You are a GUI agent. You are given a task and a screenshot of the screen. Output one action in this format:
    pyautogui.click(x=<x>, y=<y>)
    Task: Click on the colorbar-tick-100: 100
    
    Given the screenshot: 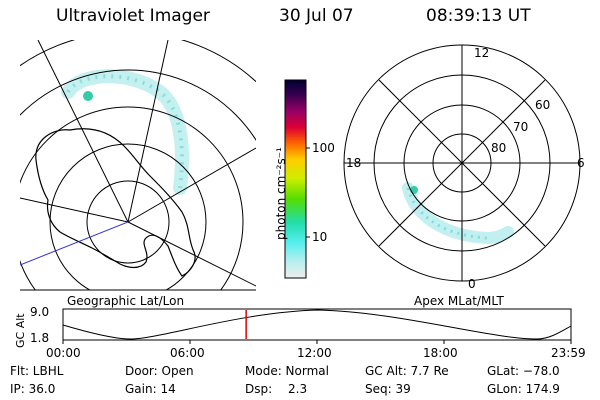 What is the action you would take?
    pyautogui.click(x=323, y=148)
    